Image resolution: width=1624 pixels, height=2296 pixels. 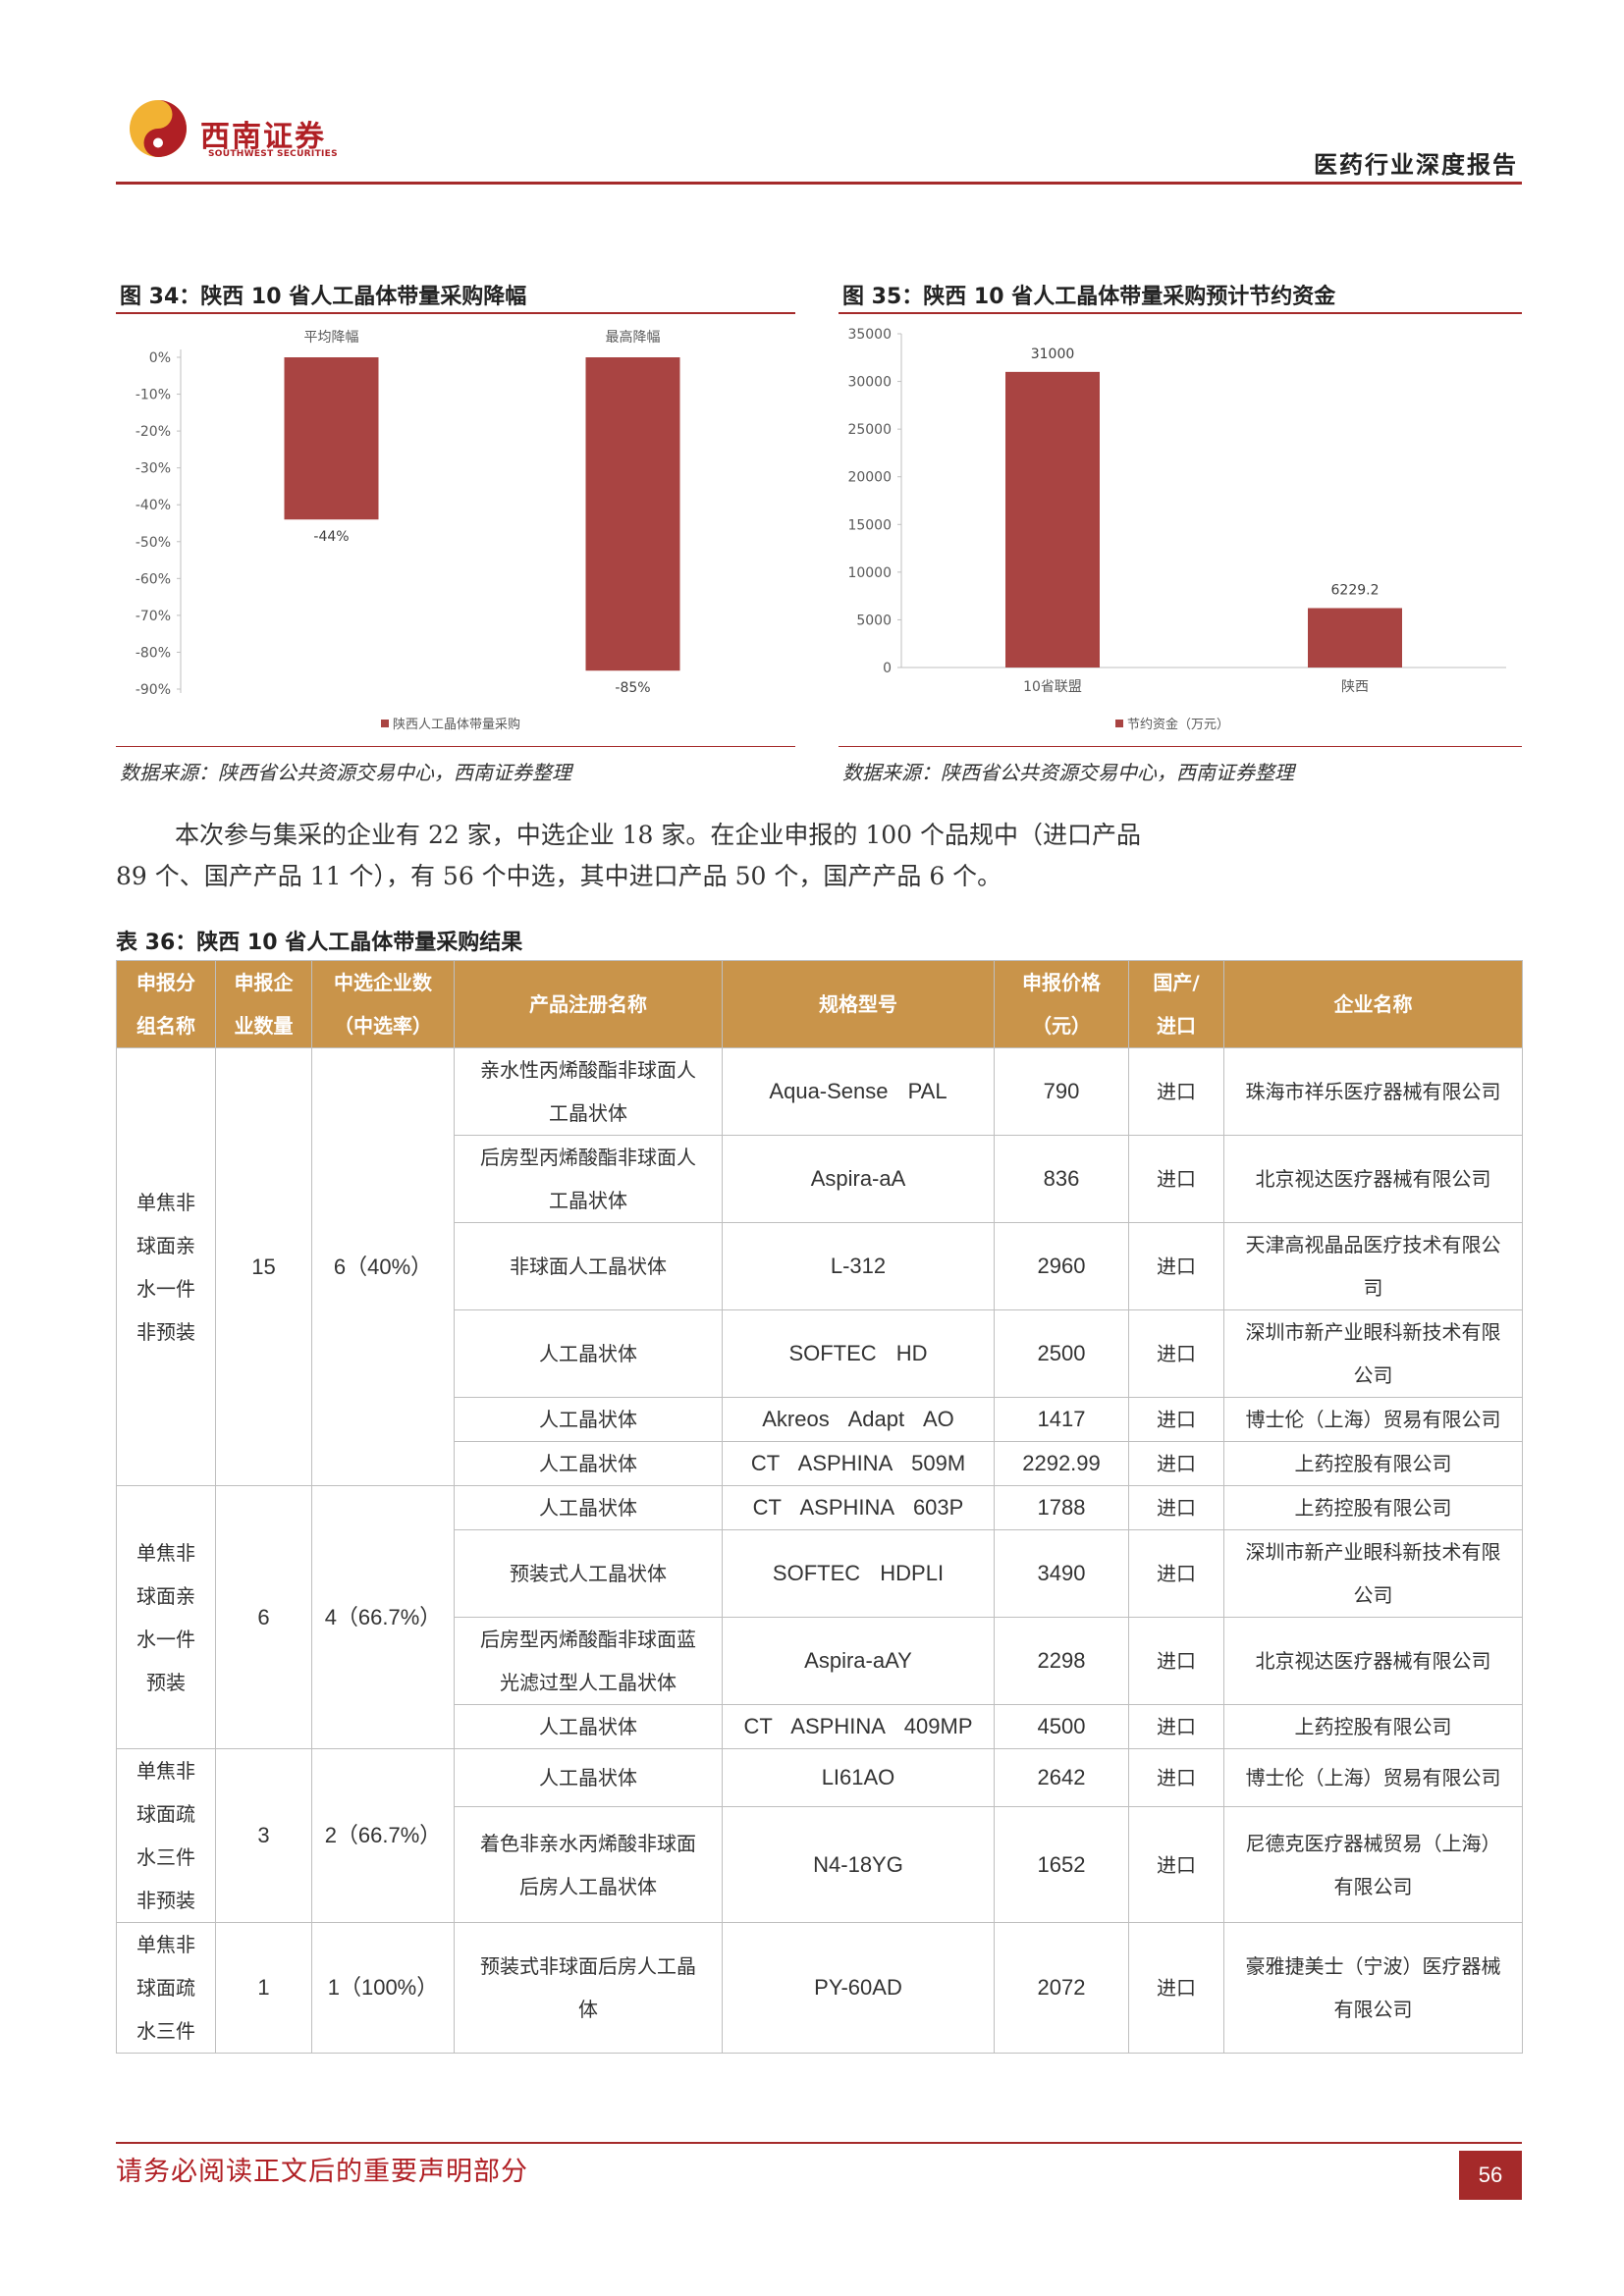 I want to click on y-tick-label: -30%, so click(x=153, y=469).